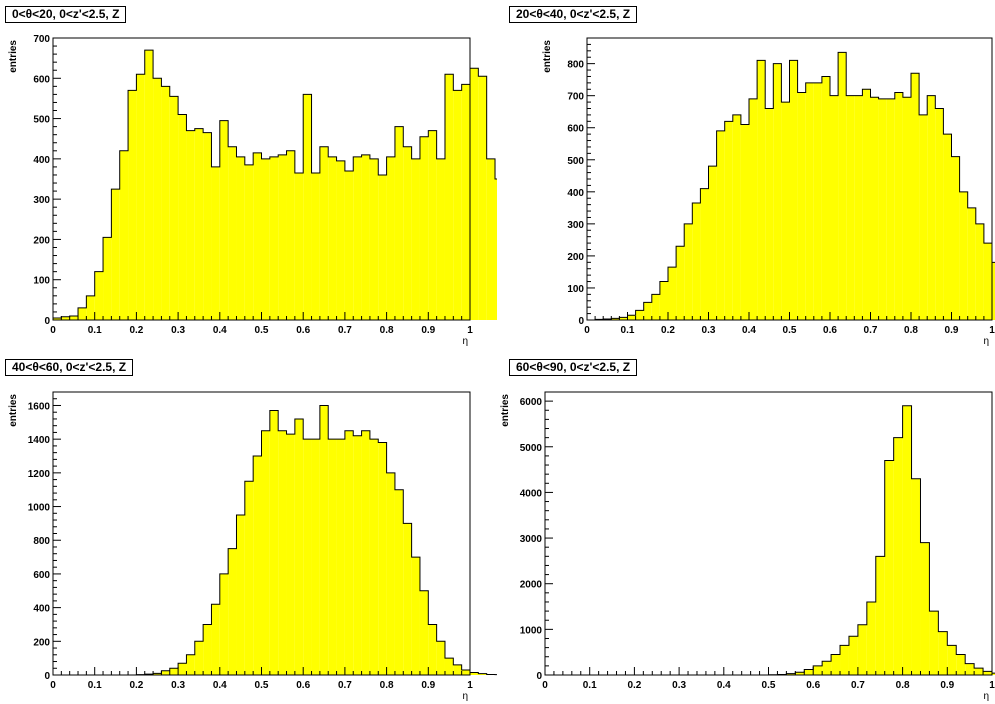 The width and height of the screenshot is (995, 704). I want to click on x-tick-label: 0.2, so click(634, 685).